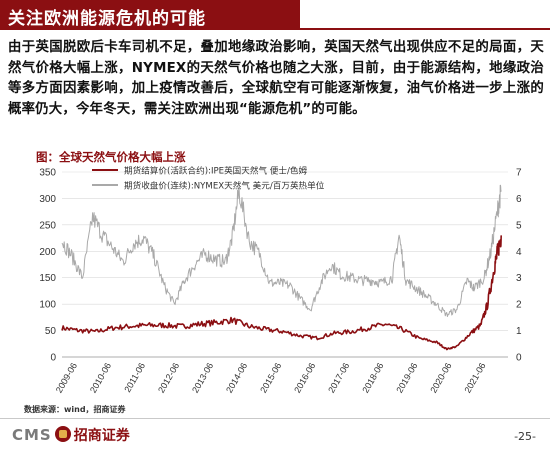 Image resolution: width=550 pixels, height=452 pixels. Describe the element at coordinates (338, 378) in the screenshot. I see `x-tick-label: 2017-06` at that location.